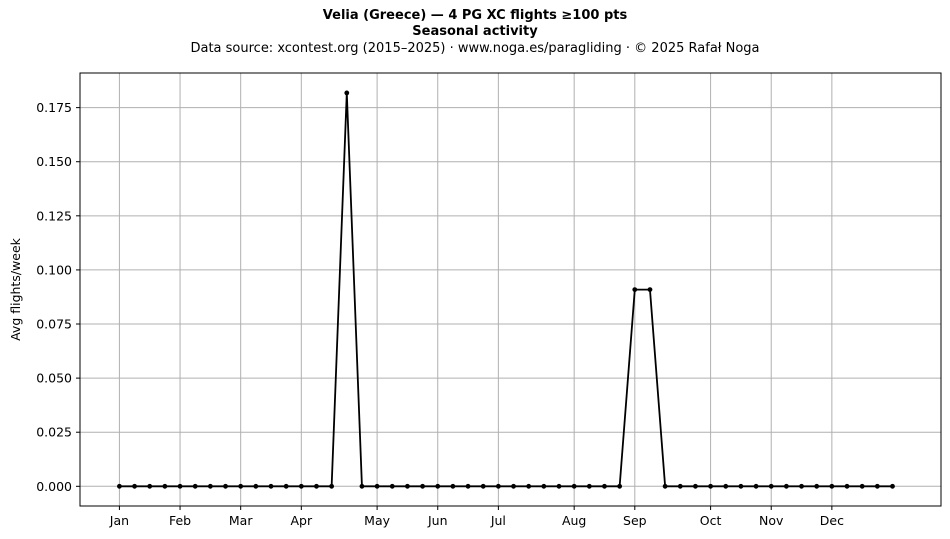 The width and height of the screenshot is (950, 539). Describe the element at coordinates (241, 520) in the screenshot. I see `x-tick-label: Mar` at that location.